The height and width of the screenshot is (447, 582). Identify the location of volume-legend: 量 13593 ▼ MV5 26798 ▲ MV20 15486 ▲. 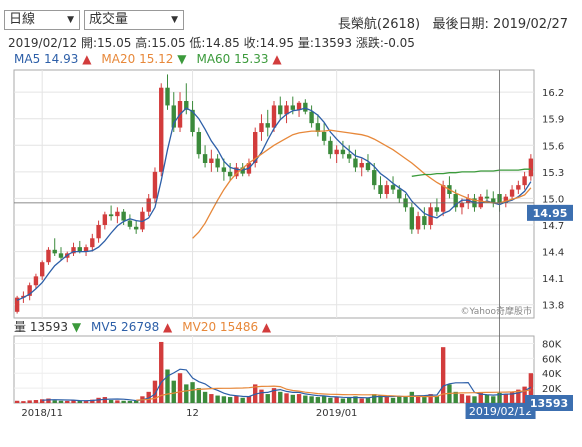
(147, 326).